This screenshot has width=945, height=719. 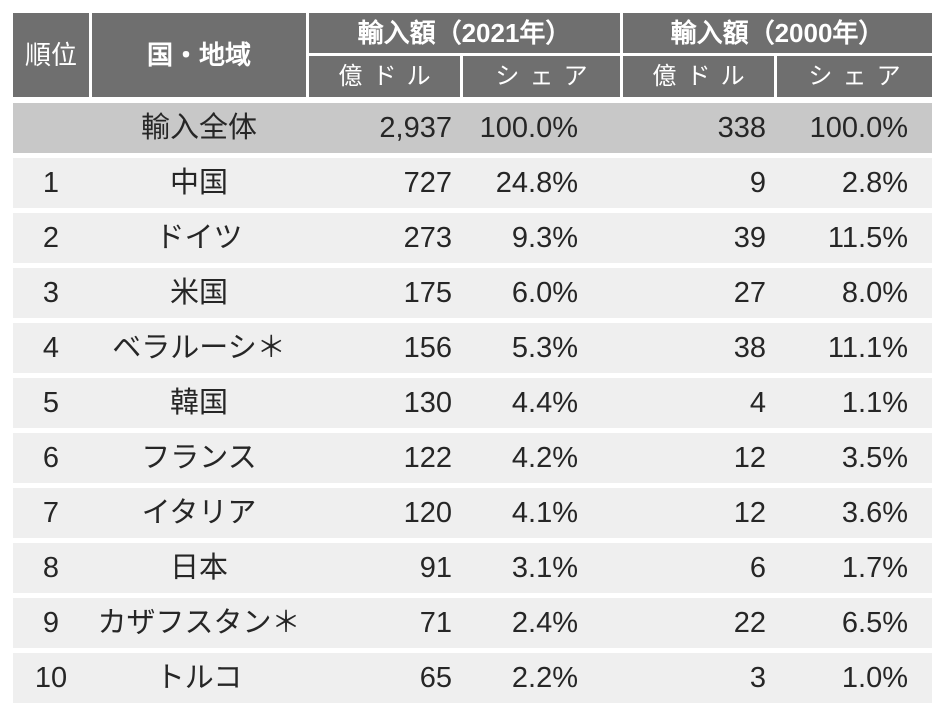 What do you see at coordinates (874, 457) in the screenshot?
I see `share-2000-cell: 3.5%` at bounding box center [874, 457].